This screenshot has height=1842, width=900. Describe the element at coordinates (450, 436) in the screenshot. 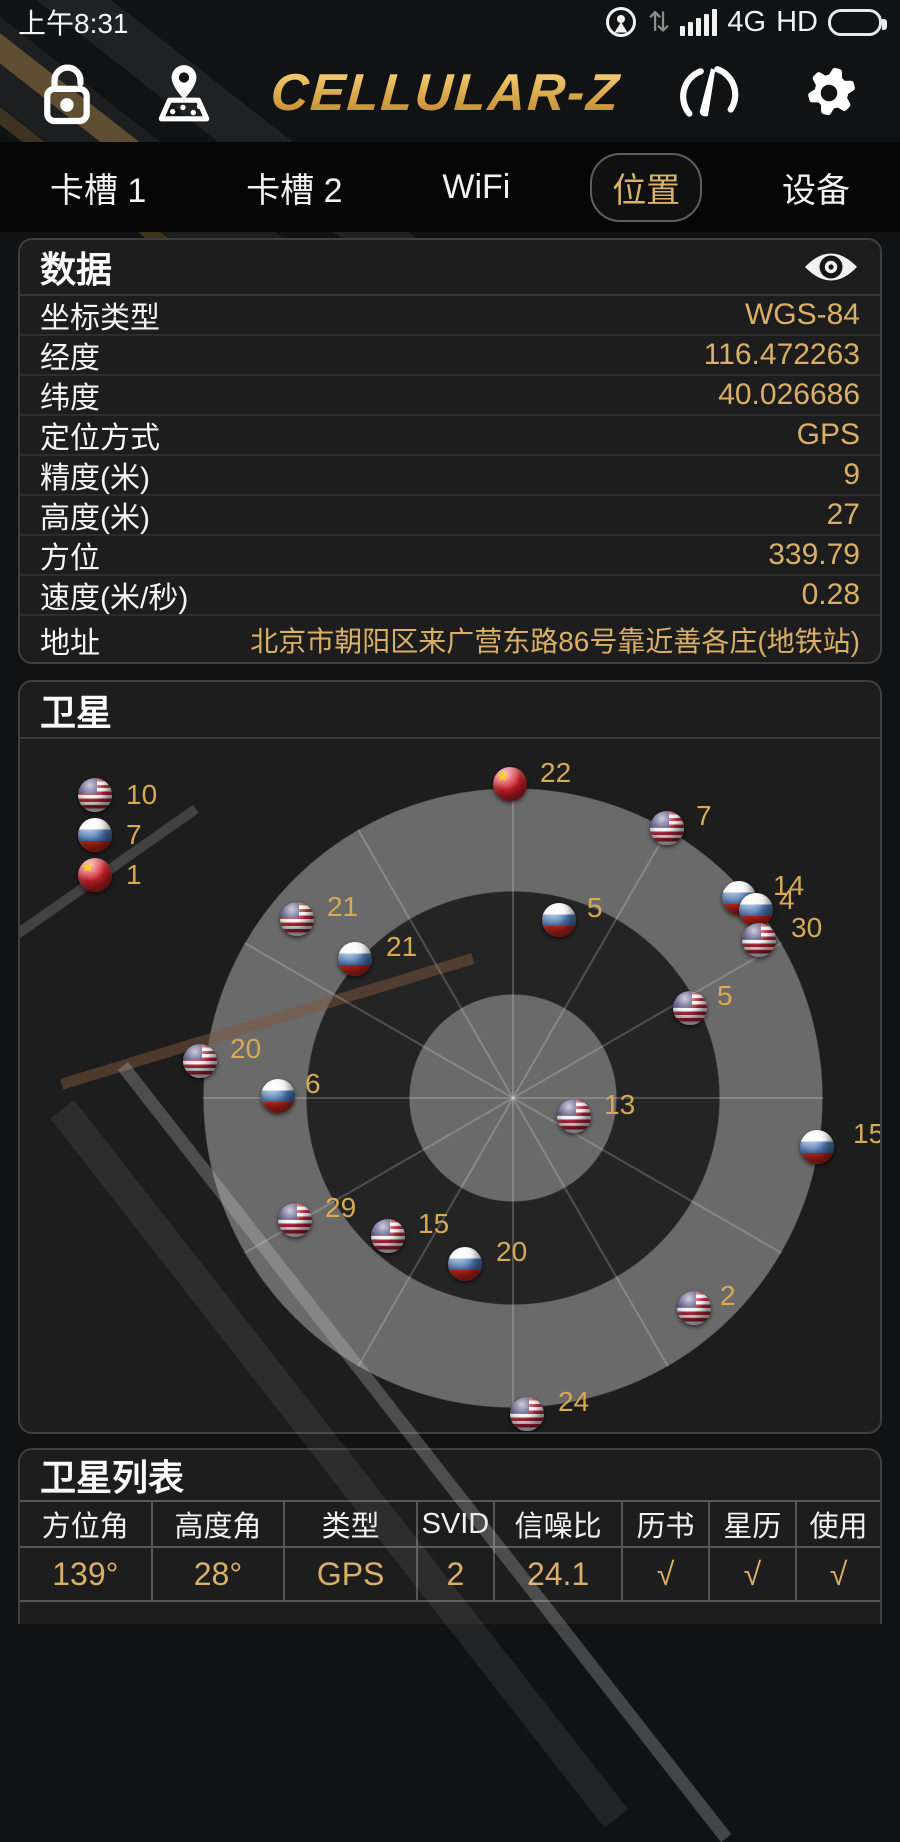

I see `data-row: 定位方式 GPS` at that location.